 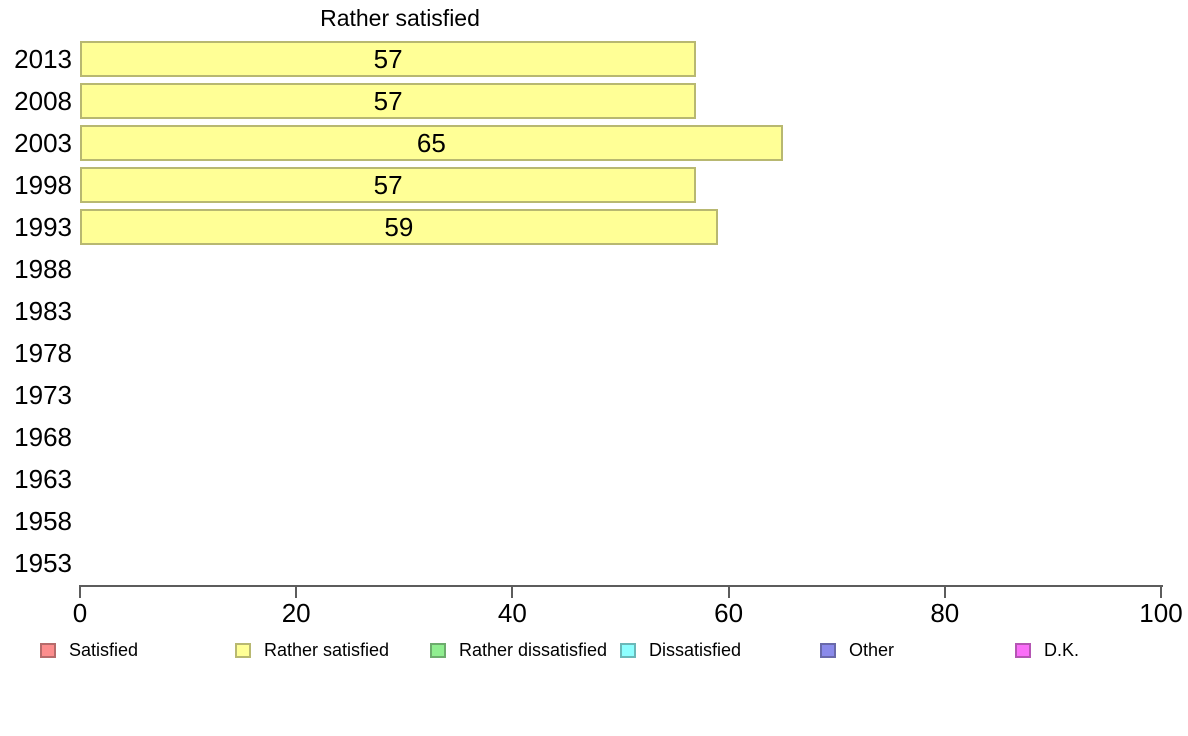 What do you see at coordinates (1062, 649) in the screenshot?
I see `legend-label: D.K.` at bounding box center [1062, 649].